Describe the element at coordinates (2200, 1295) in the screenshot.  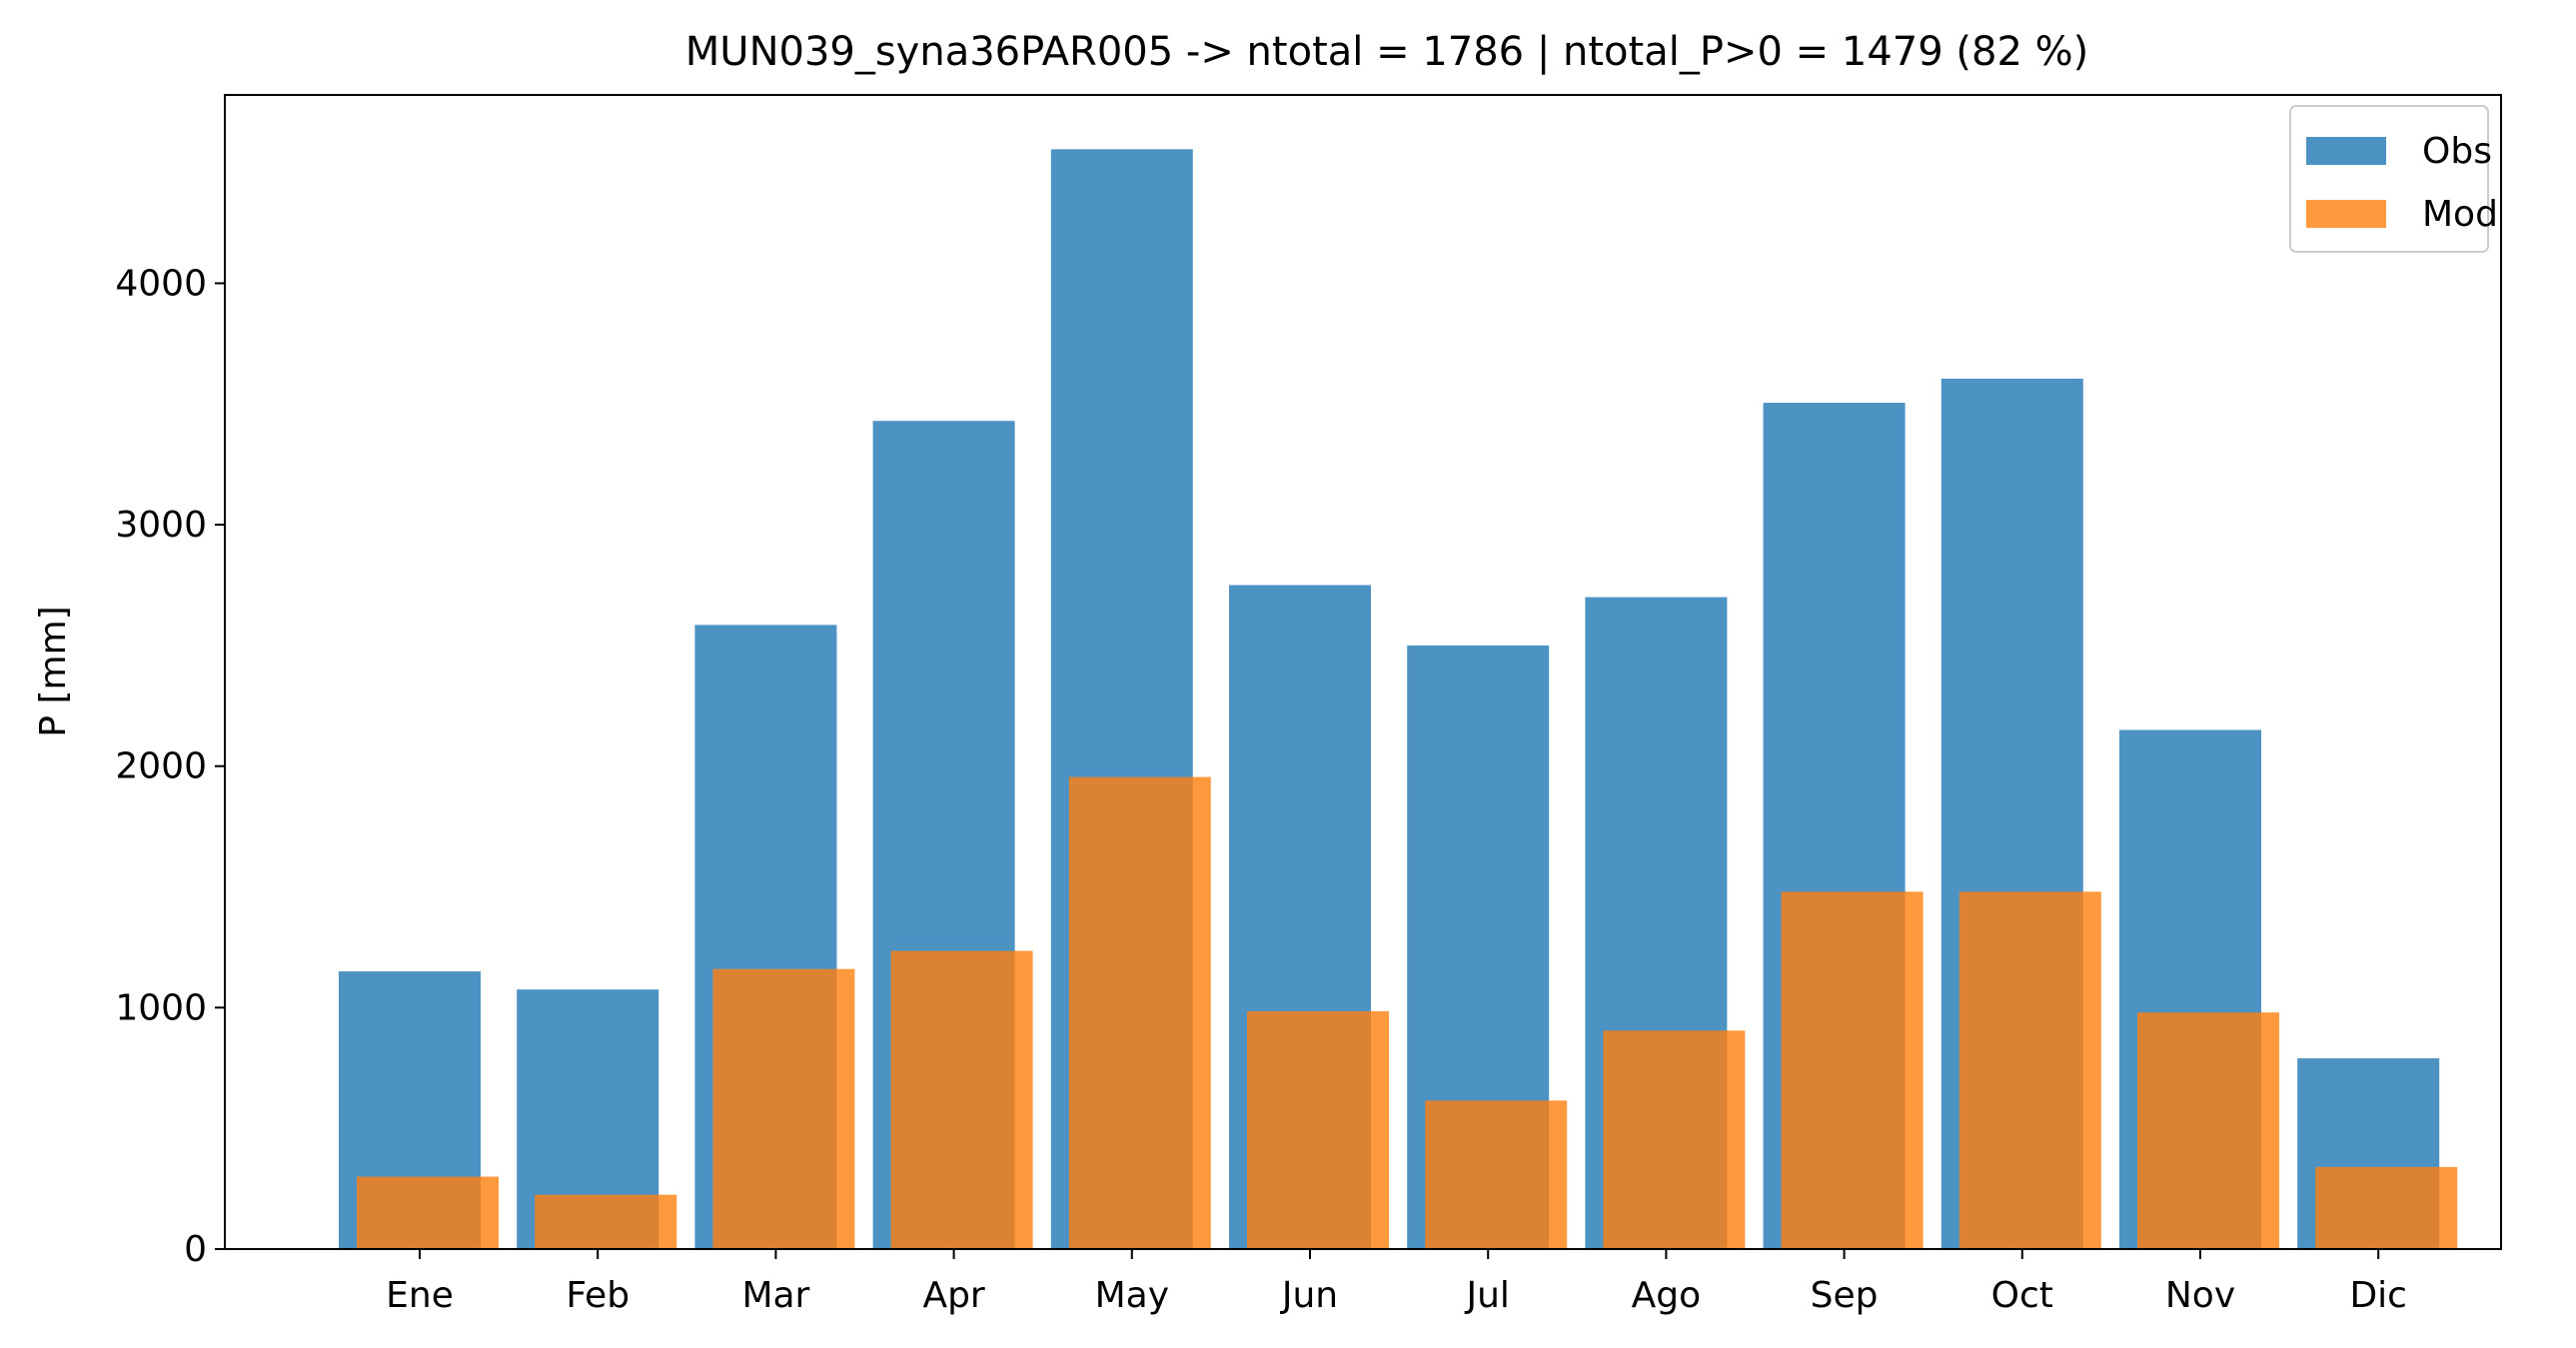
I see `x-tick-label: Nov` at that location.